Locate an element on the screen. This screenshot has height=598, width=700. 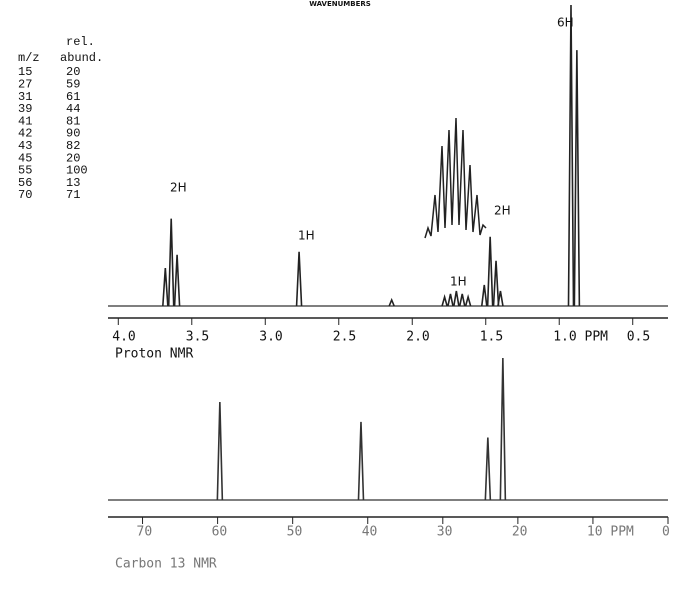
abund-cell: 82 is located at coordinates (73, 146).